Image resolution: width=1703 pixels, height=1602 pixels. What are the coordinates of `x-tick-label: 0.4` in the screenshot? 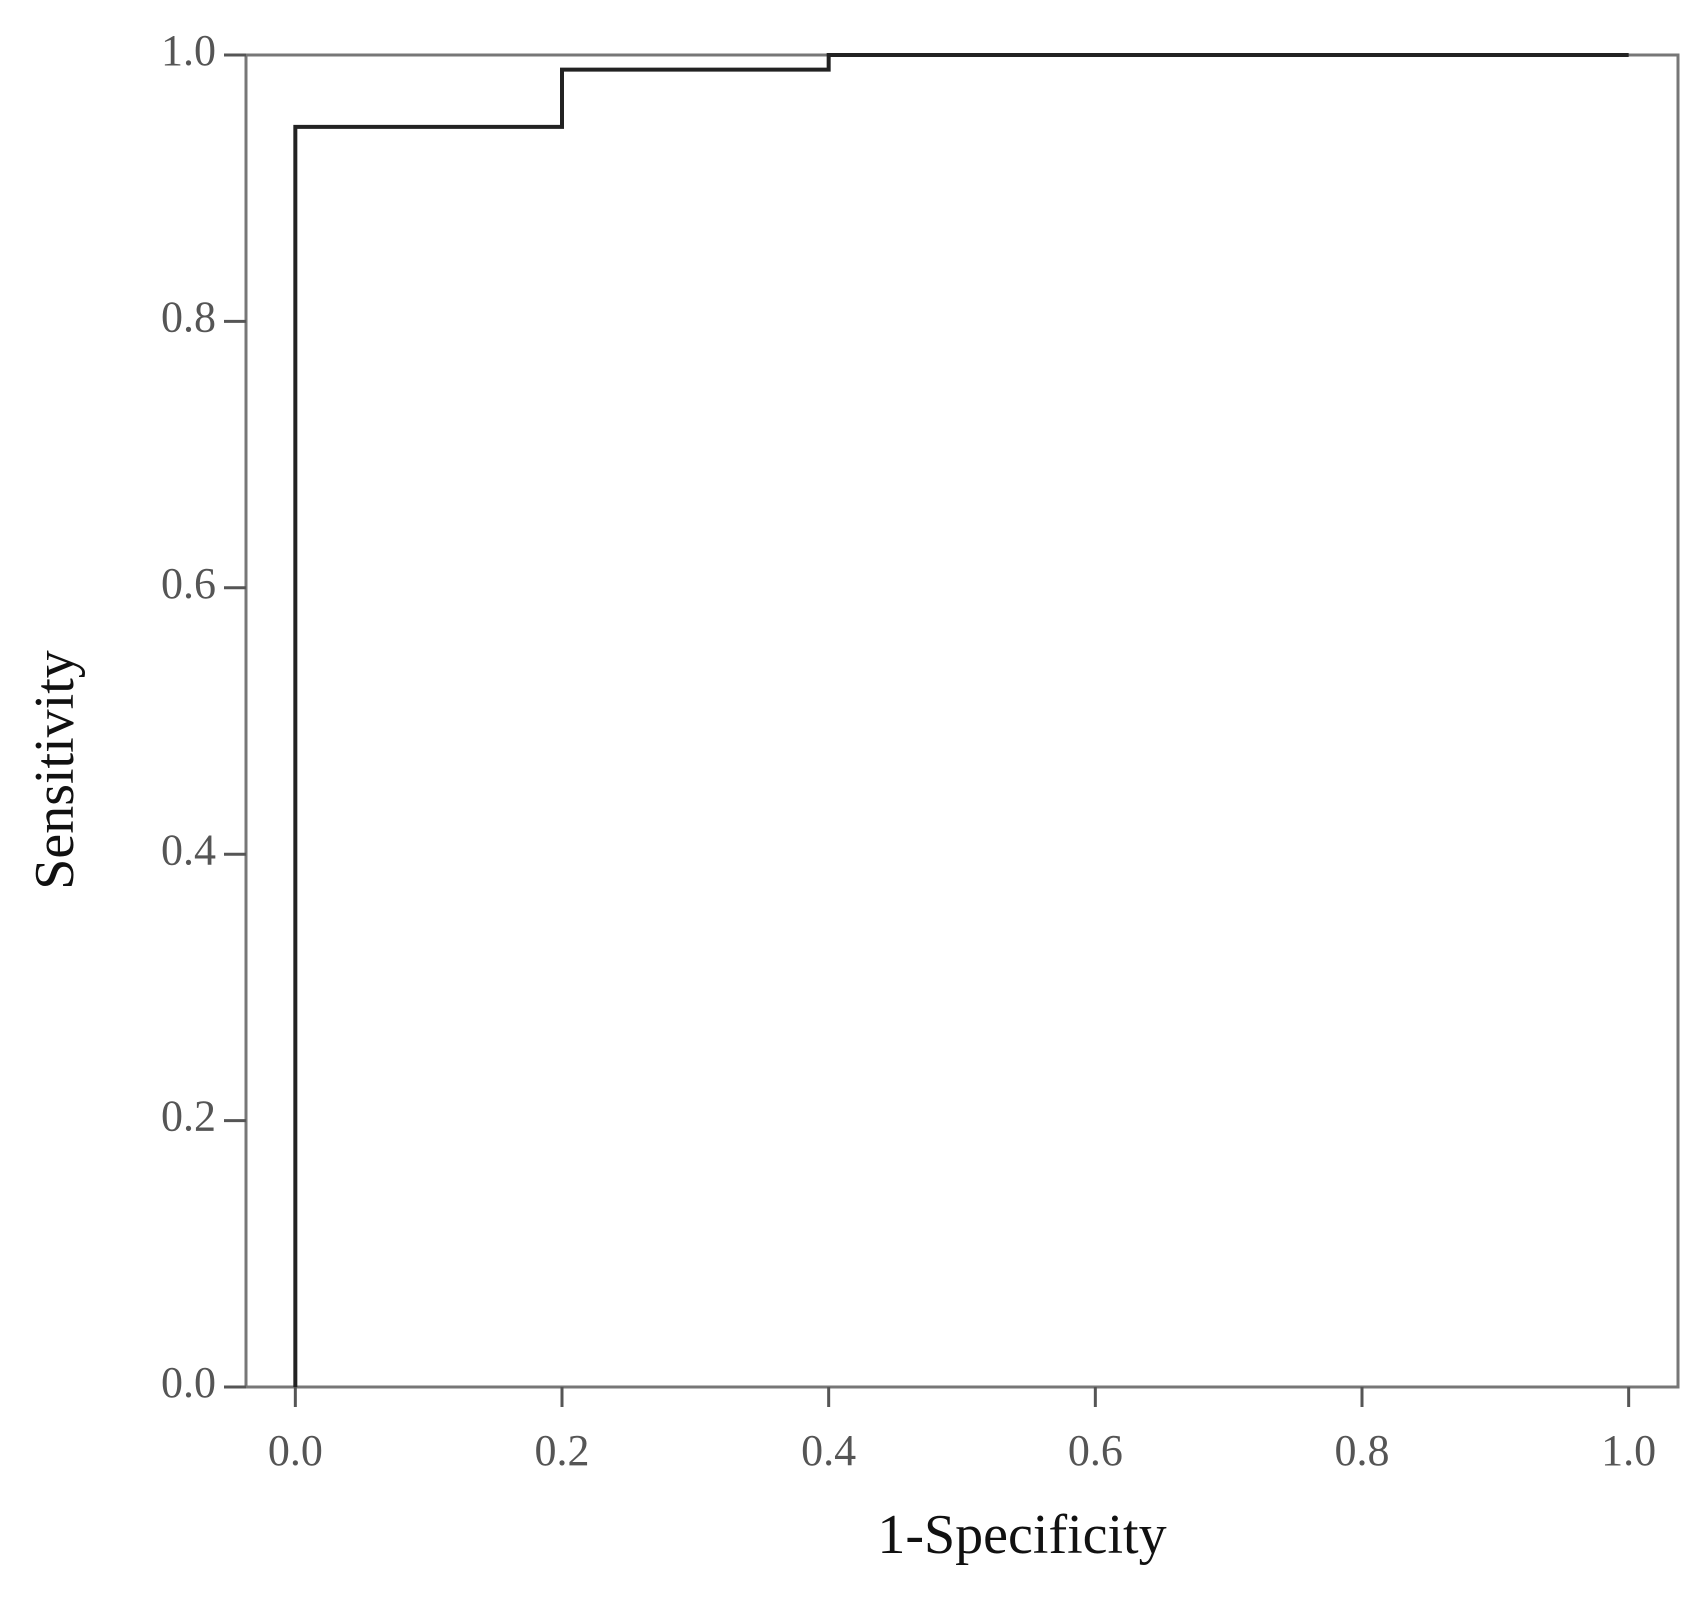 It's located at (828, 1450).